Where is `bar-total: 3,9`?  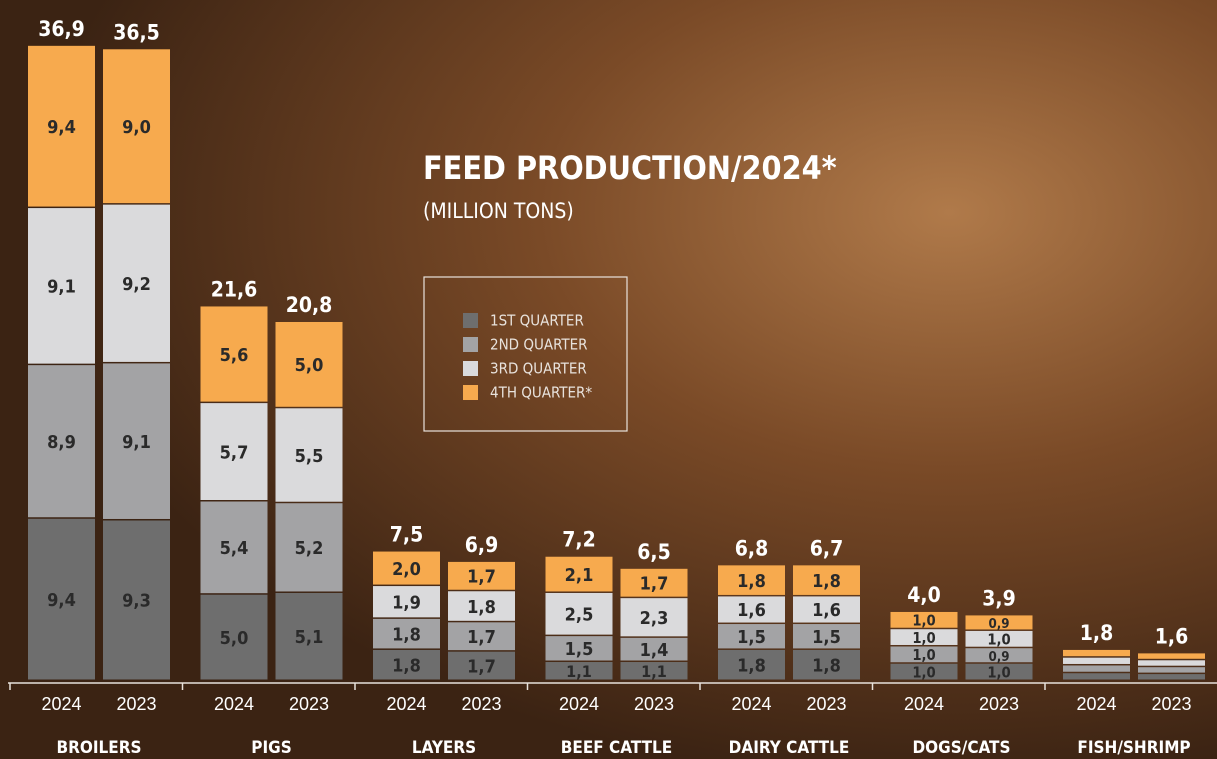
bar-total: 3,9 is located at coordinates (998, 598).